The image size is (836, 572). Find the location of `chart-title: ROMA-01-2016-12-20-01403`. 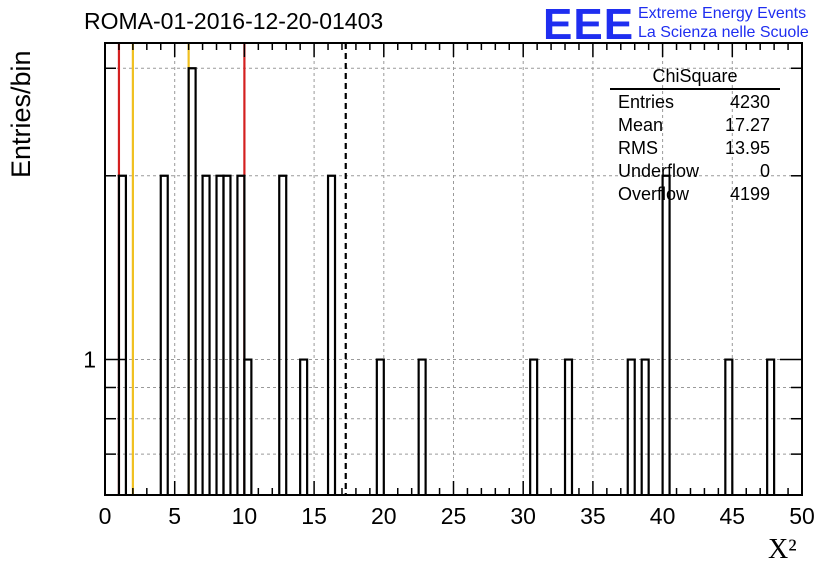

chart-title: ROMA-01-2016-12-20-01403 is located at coordinates (234, 21).